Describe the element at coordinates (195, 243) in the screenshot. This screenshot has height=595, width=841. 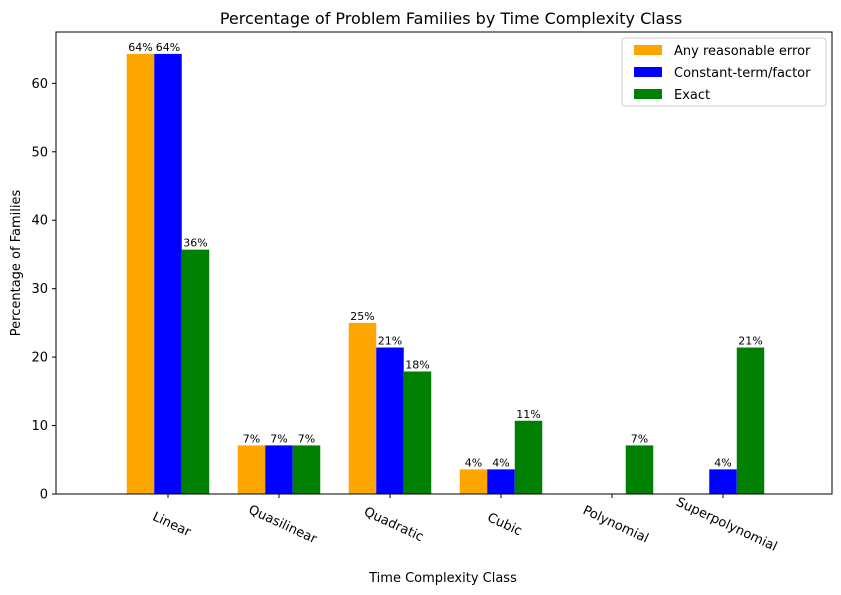
I see `bar-value-label: 36%` at that location.